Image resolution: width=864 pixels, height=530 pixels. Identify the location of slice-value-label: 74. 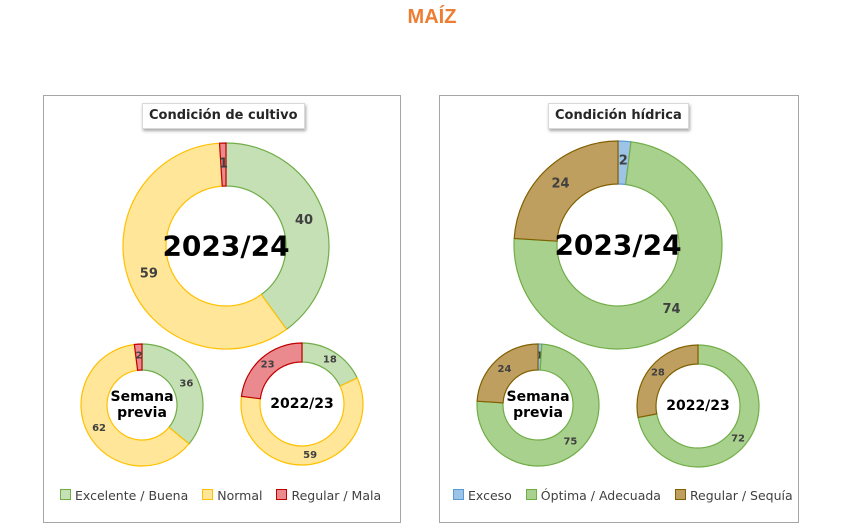
(671, 309).